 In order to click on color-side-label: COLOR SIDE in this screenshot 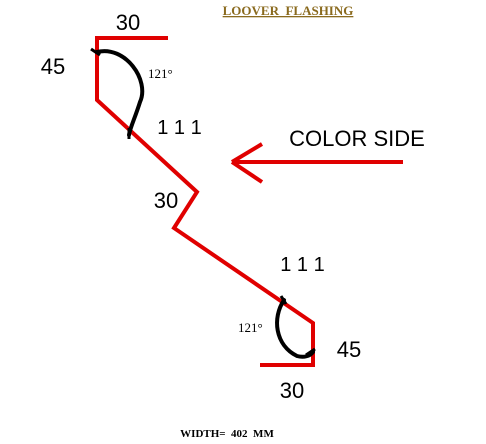, I will do `click(357, 138)`.